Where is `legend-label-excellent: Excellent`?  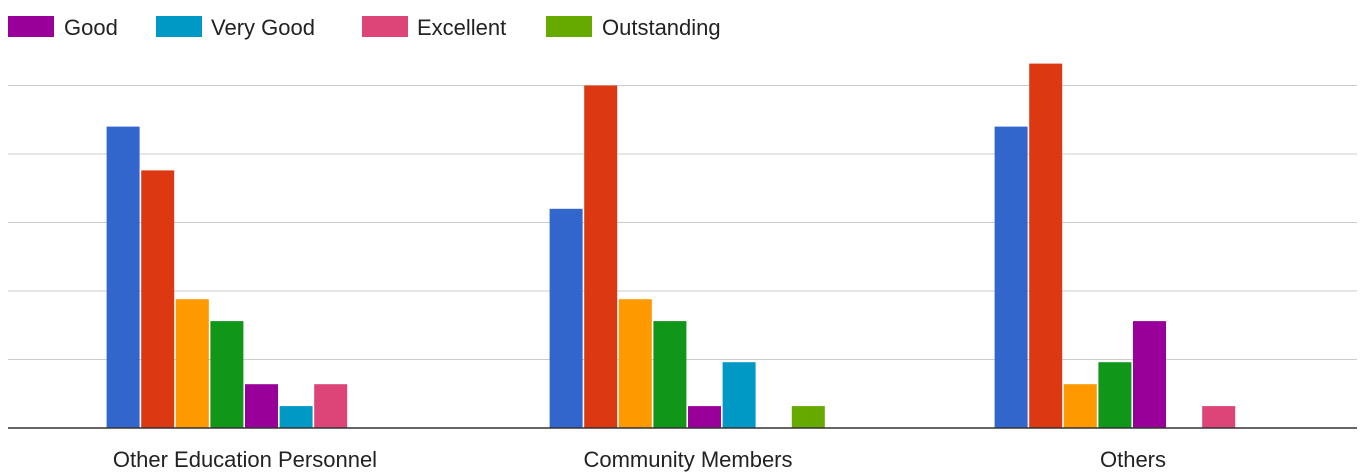 legend-label-excellent: Excellent is located at coordinates (461, 27).